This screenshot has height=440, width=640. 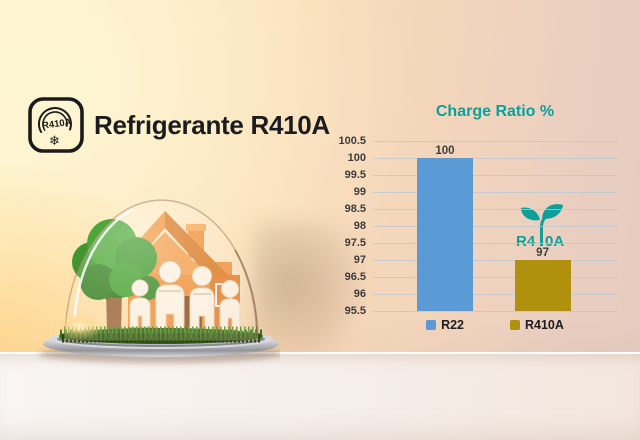 What do you see at coordinates (157, 270) in the screenshot?
I see `glass-dome` at bounding box center [157, 270].